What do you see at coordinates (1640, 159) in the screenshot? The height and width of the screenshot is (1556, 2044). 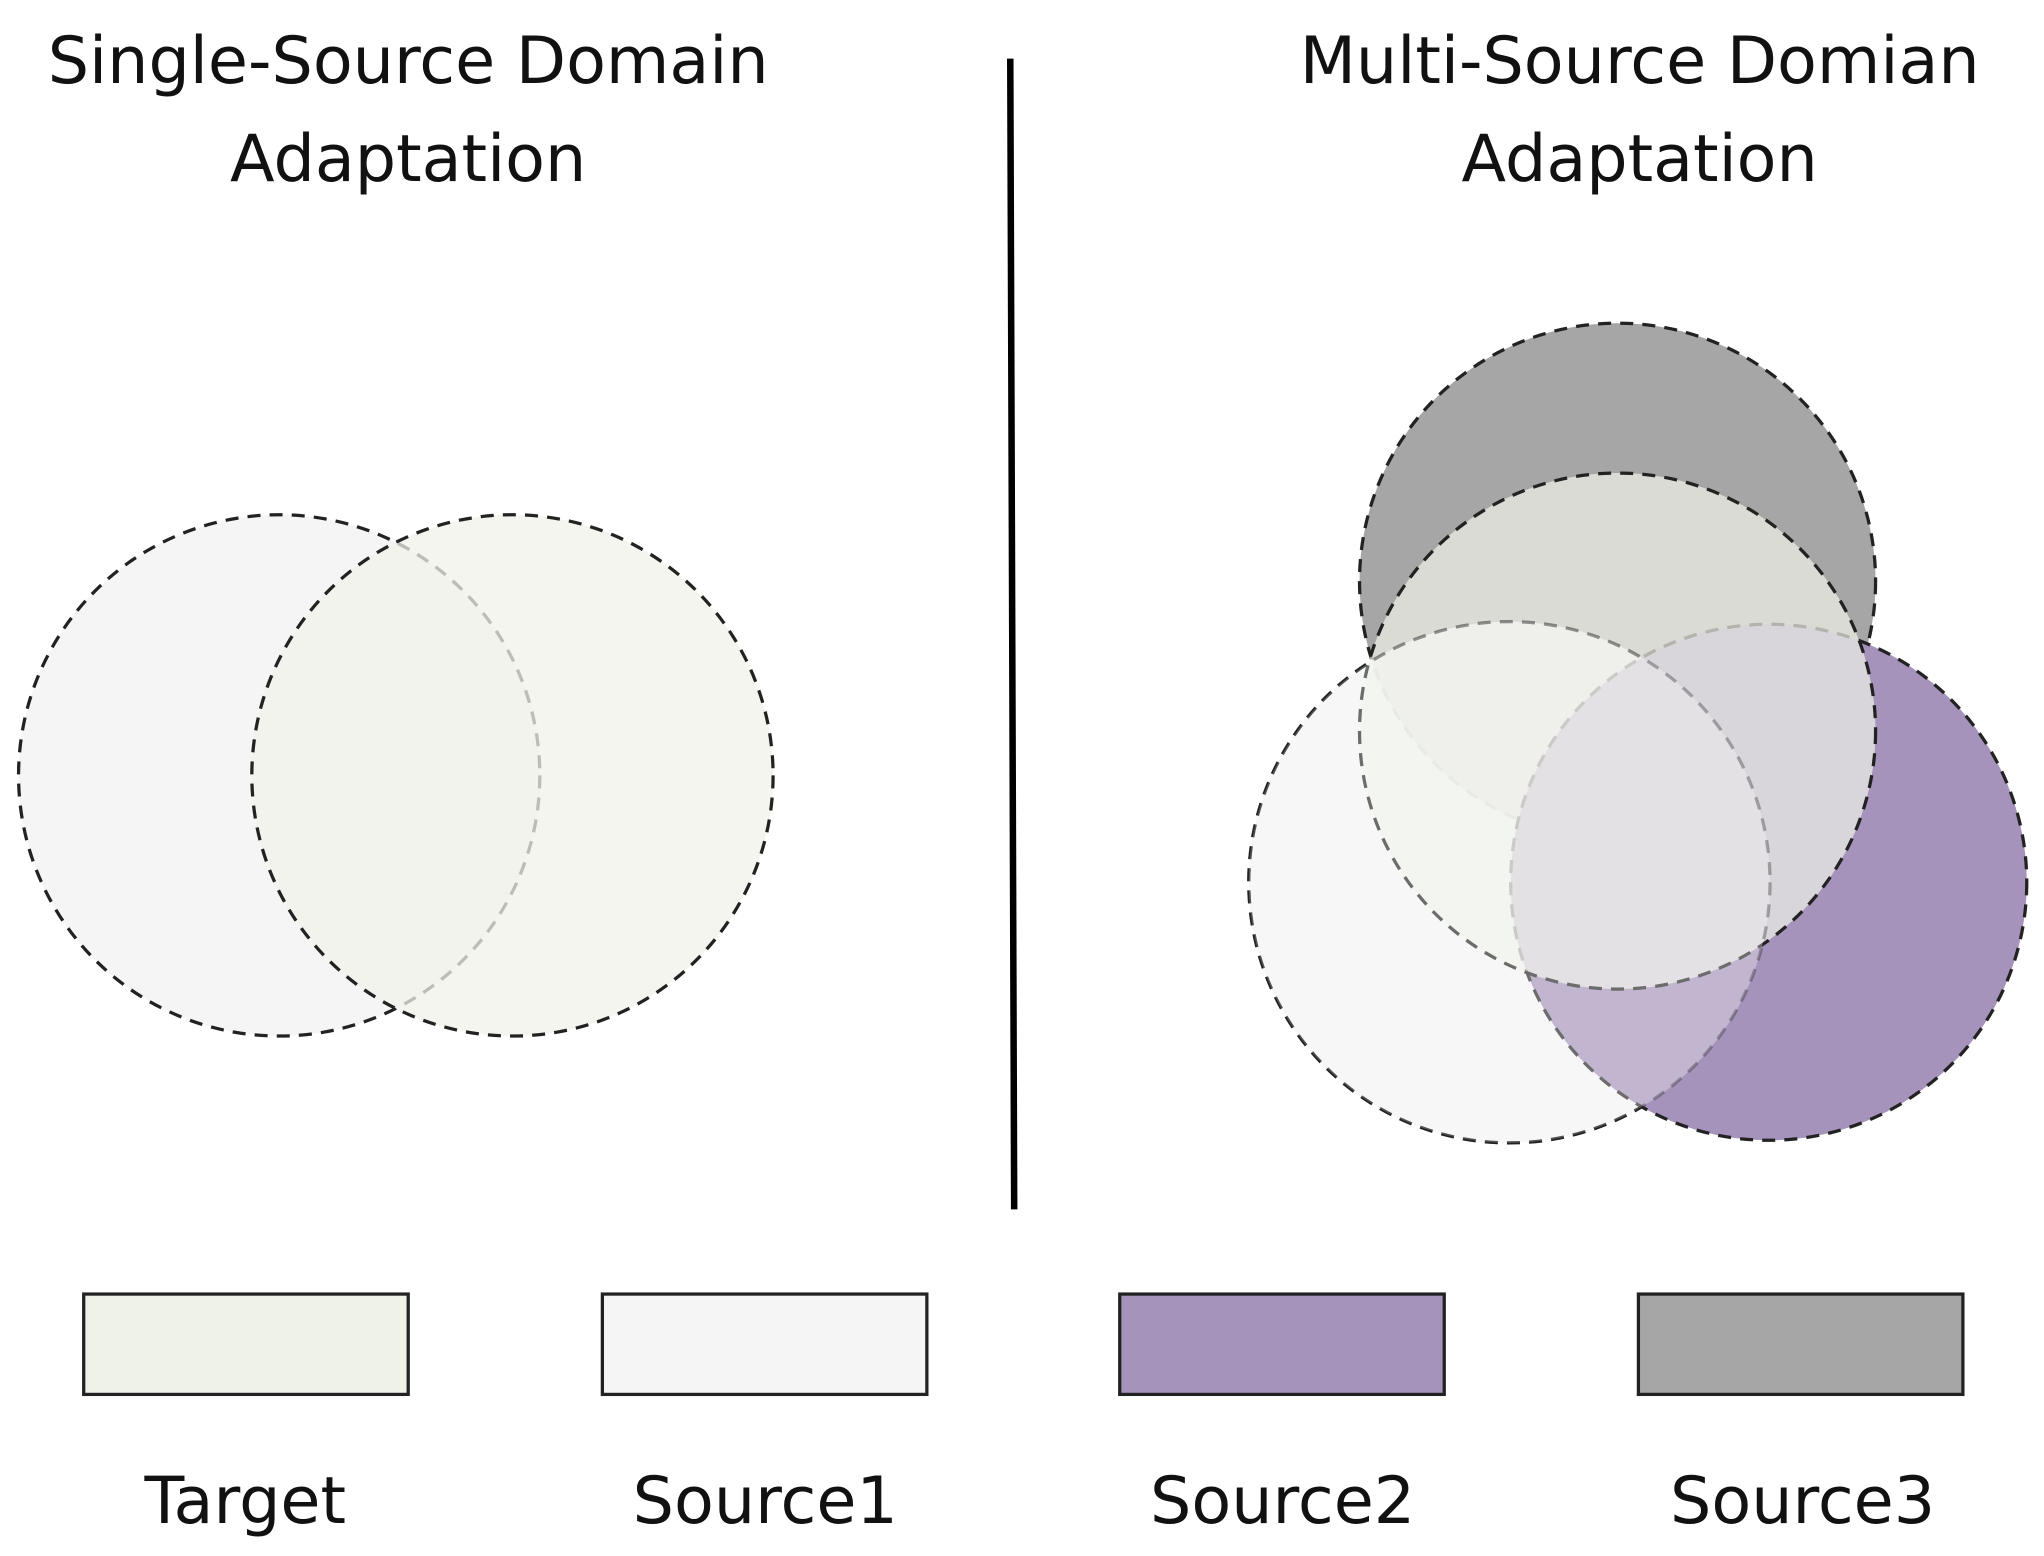 I see `right-title-line2: Adaptation` at bounding box center [1640, 159].